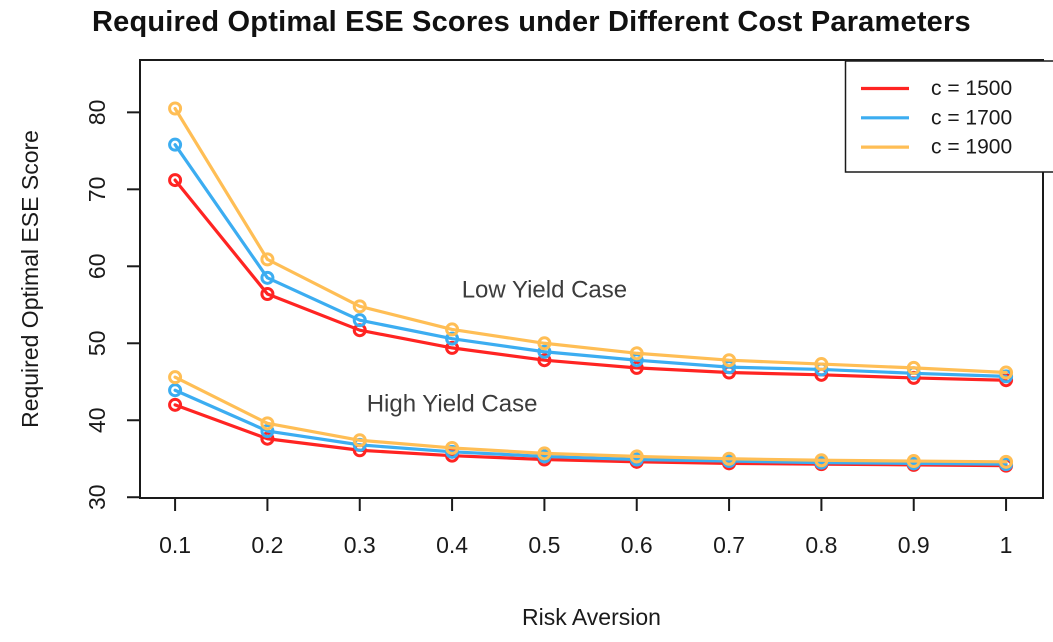  Describe the element at coordinates (360, 545) in the screenshot. I see `x-axis-tick-label: 0.3` at that location.